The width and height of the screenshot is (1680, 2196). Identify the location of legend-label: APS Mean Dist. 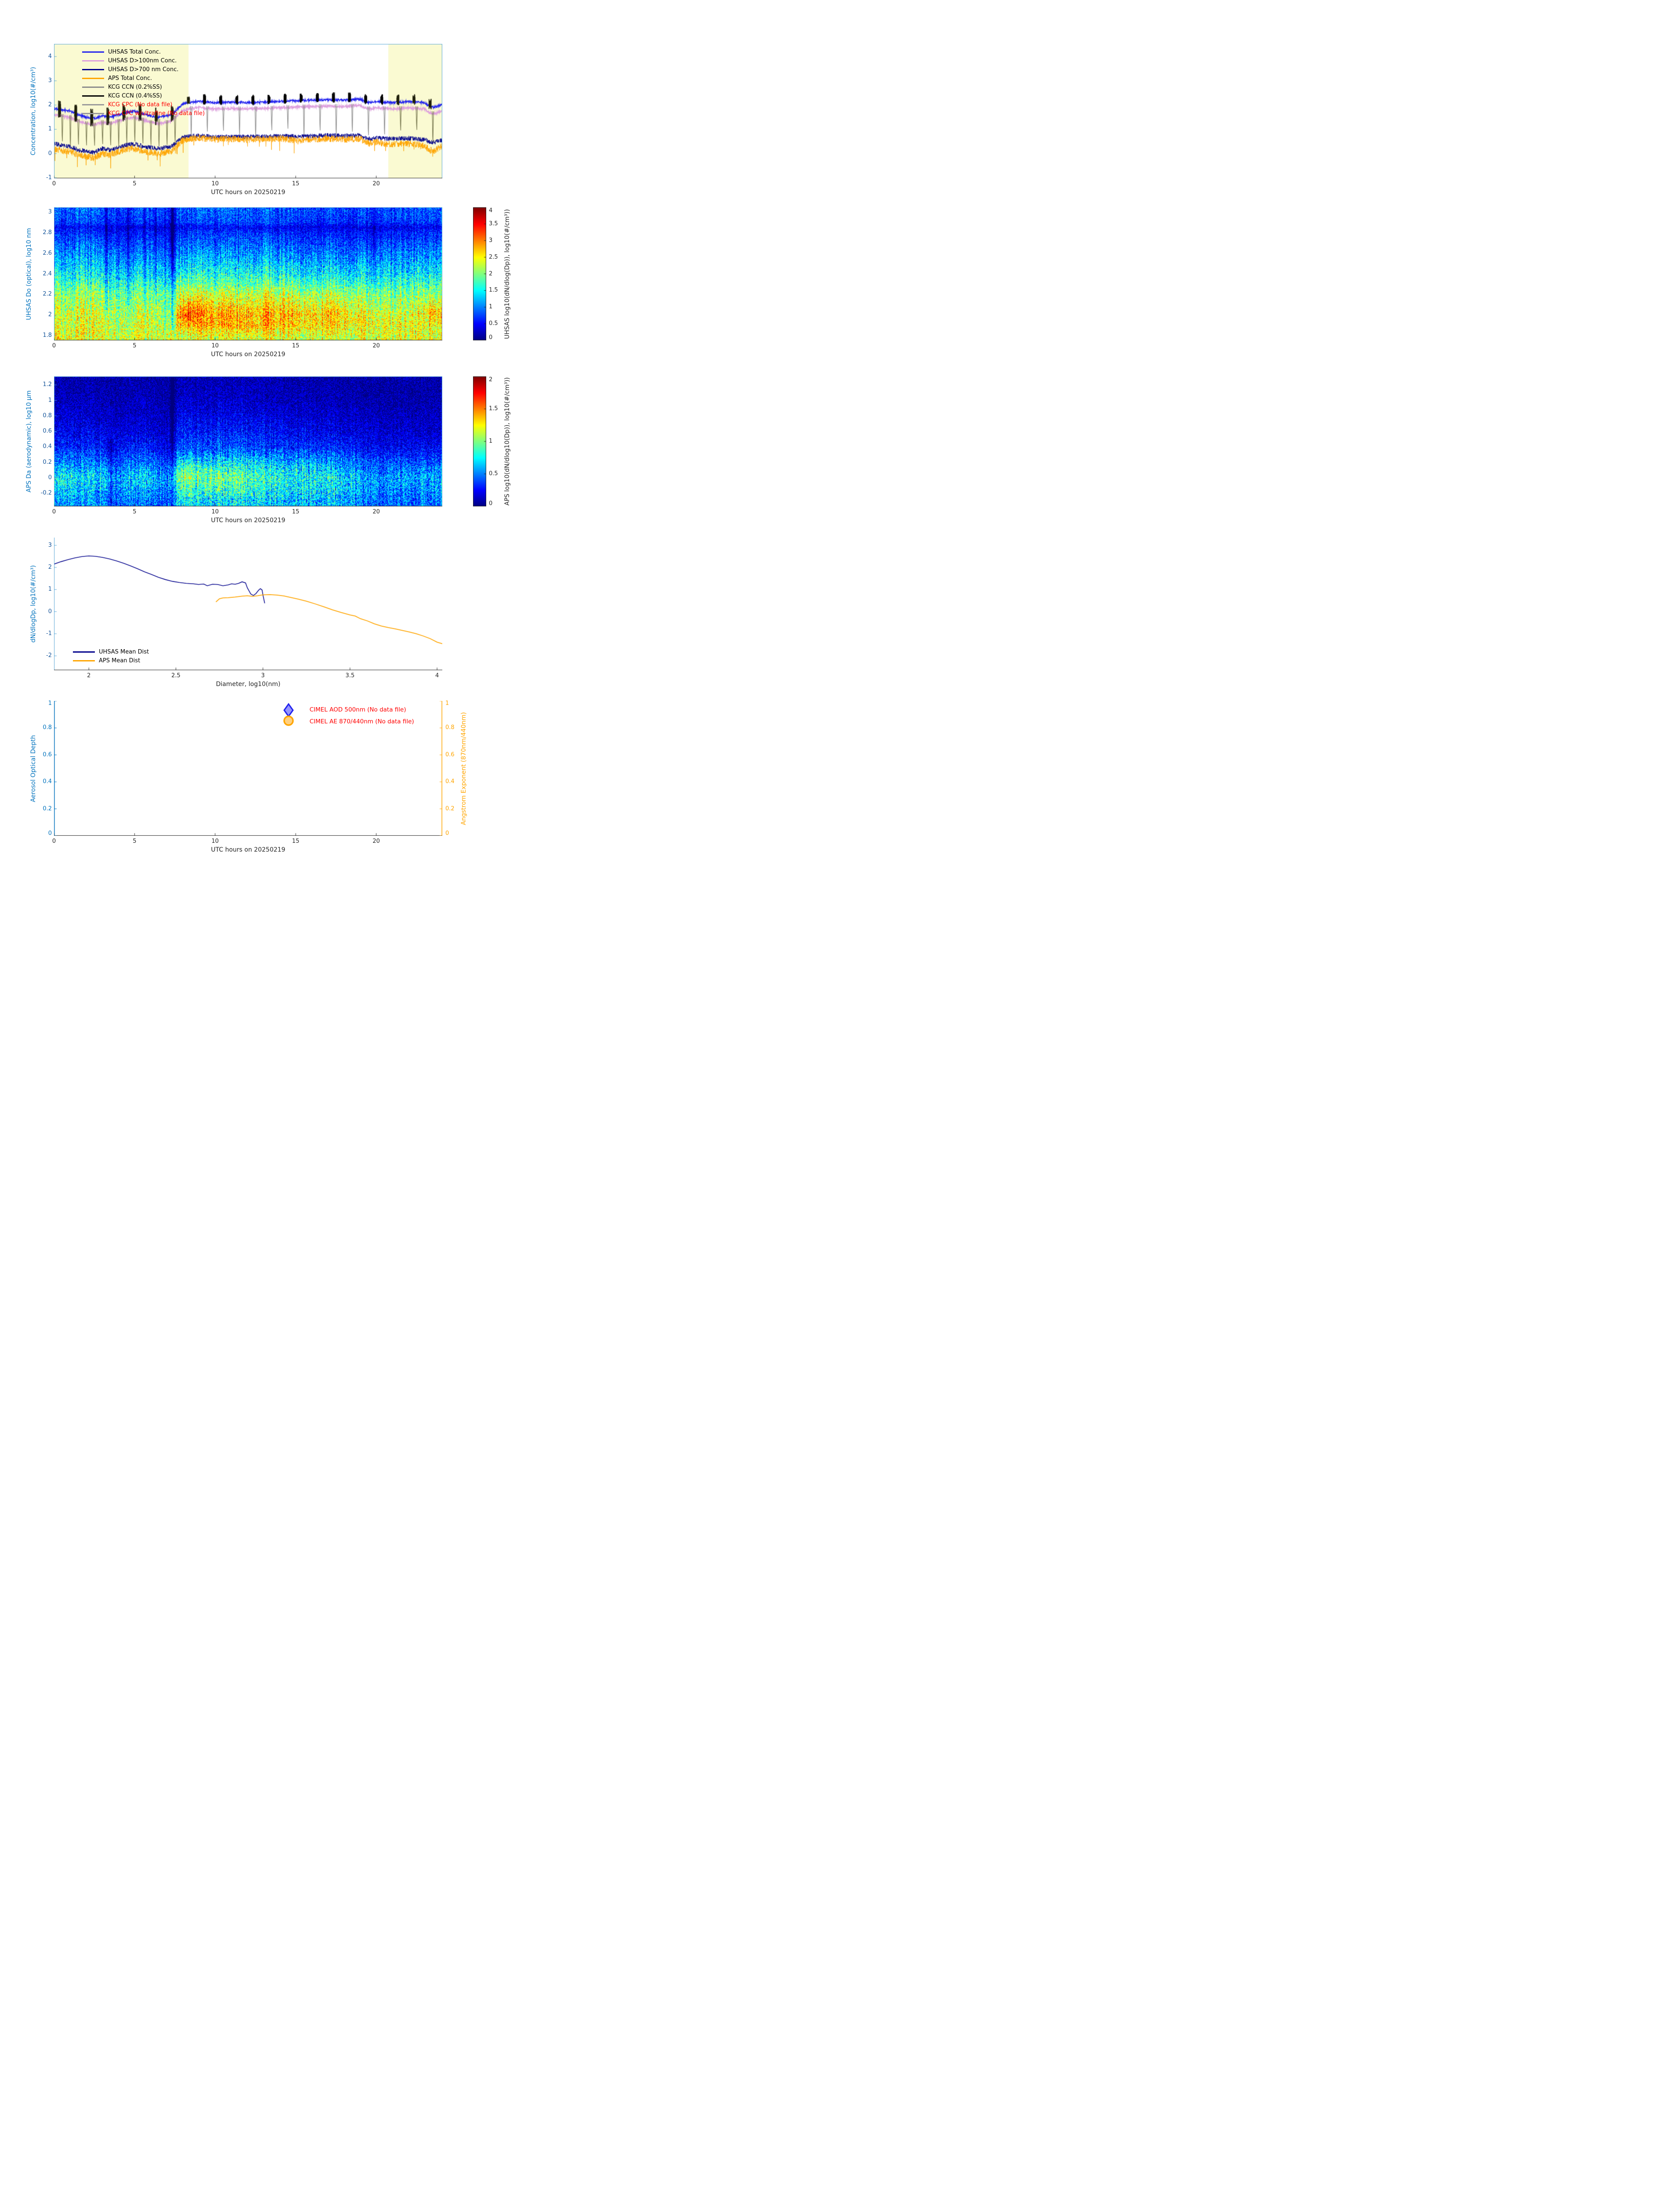
(120, 660).